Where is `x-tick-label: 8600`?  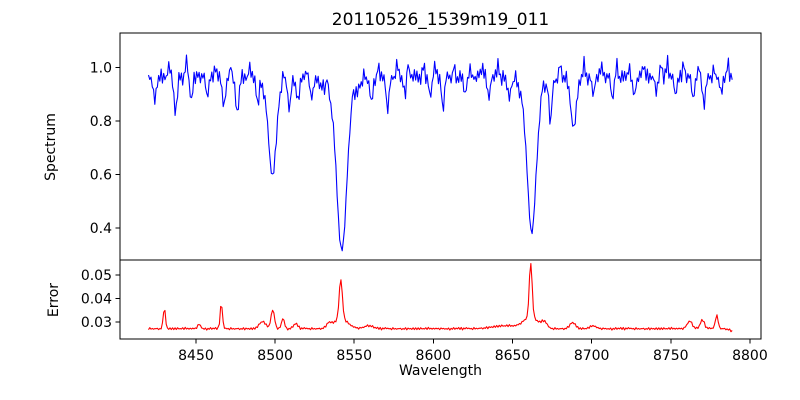 x-tick-label: 8600 is located at coordinates (434, 356).